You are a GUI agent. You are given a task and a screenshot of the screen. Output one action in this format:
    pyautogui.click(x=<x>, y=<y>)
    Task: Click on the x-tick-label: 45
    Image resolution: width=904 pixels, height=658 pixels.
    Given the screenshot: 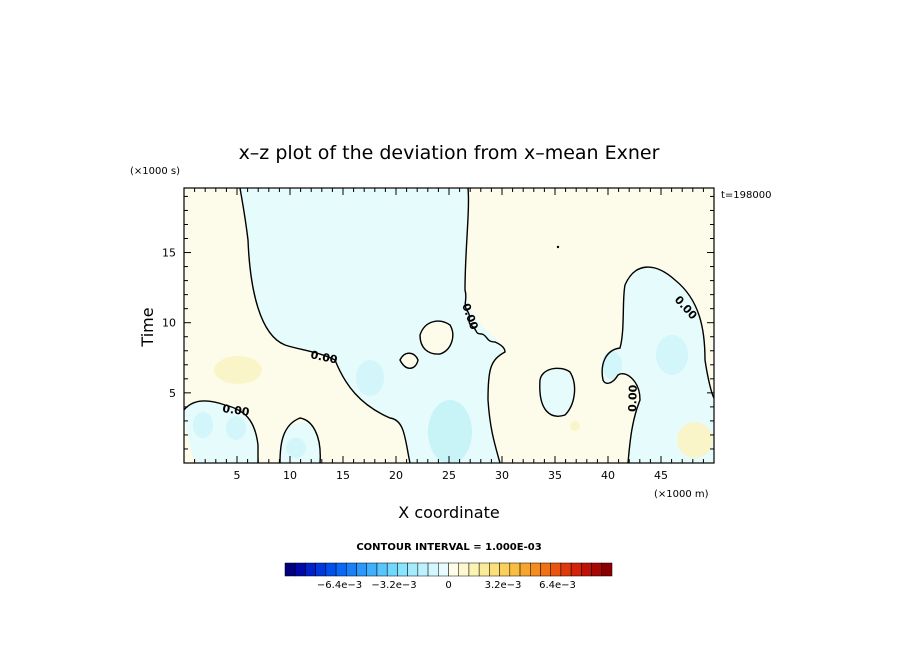 What is the action you would take?
    pyautogui.click(x=661, y=475)
    